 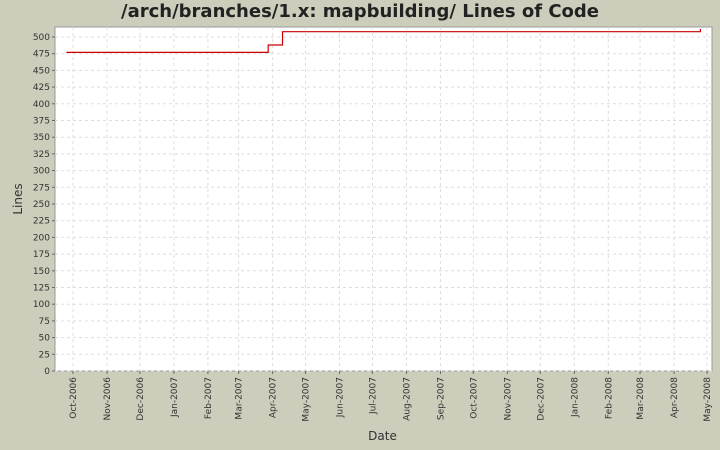 What do you see at coordinates (44, 322) in the screenshot?
I see `y-tick-label: 75` at bounding box center [44, 322].